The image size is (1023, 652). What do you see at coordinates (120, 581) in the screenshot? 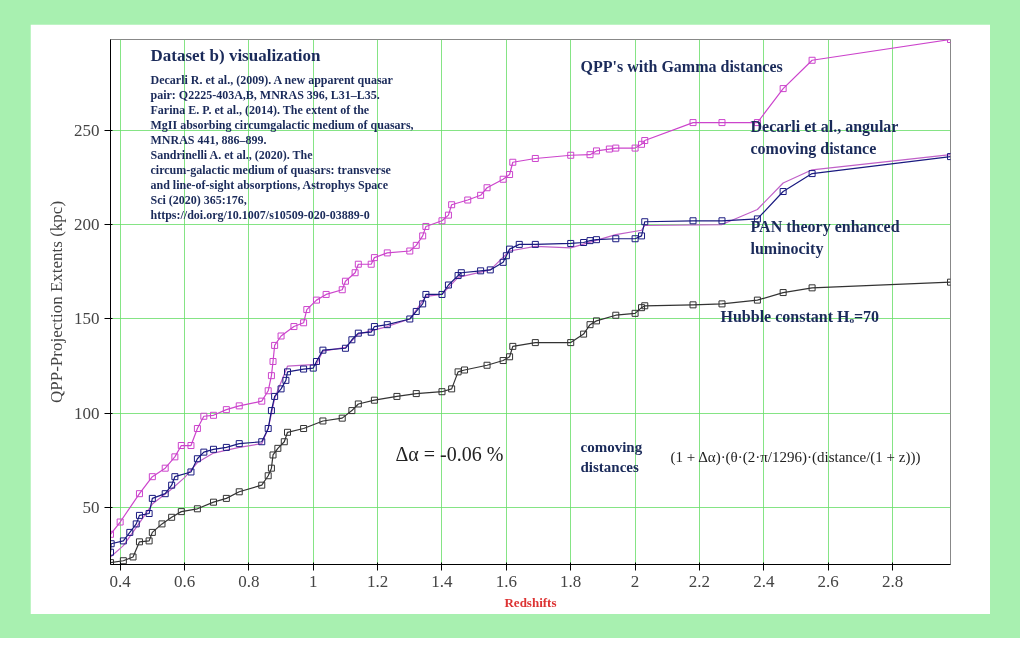
I see `x-tick-label: 0.4` at bounding box center [120, 581].